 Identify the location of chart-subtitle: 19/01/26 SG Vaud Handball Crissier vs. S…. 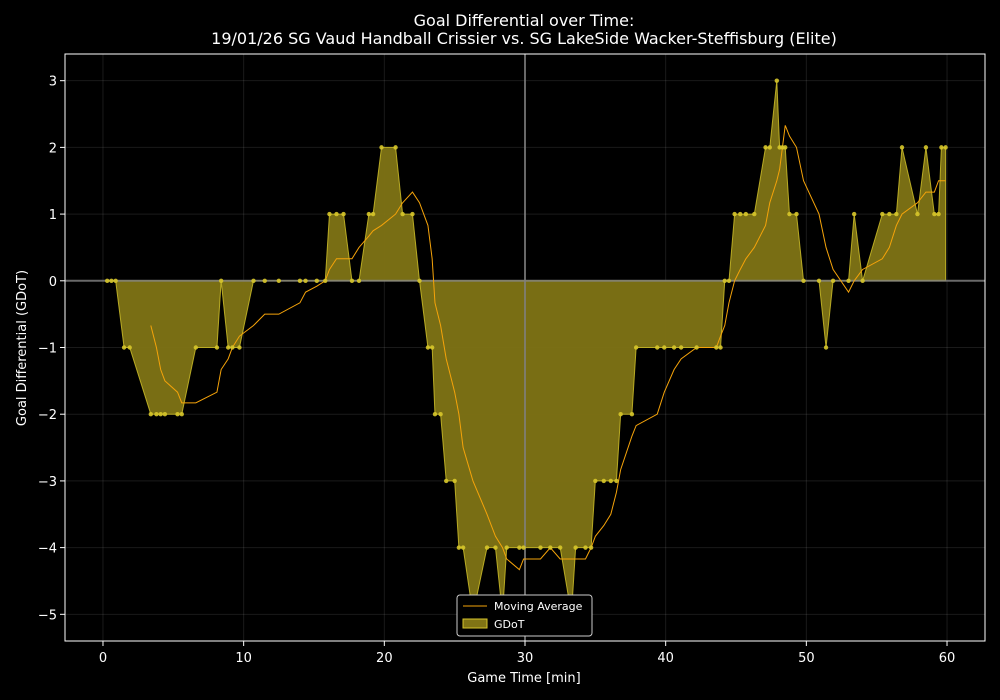
(524, 38).